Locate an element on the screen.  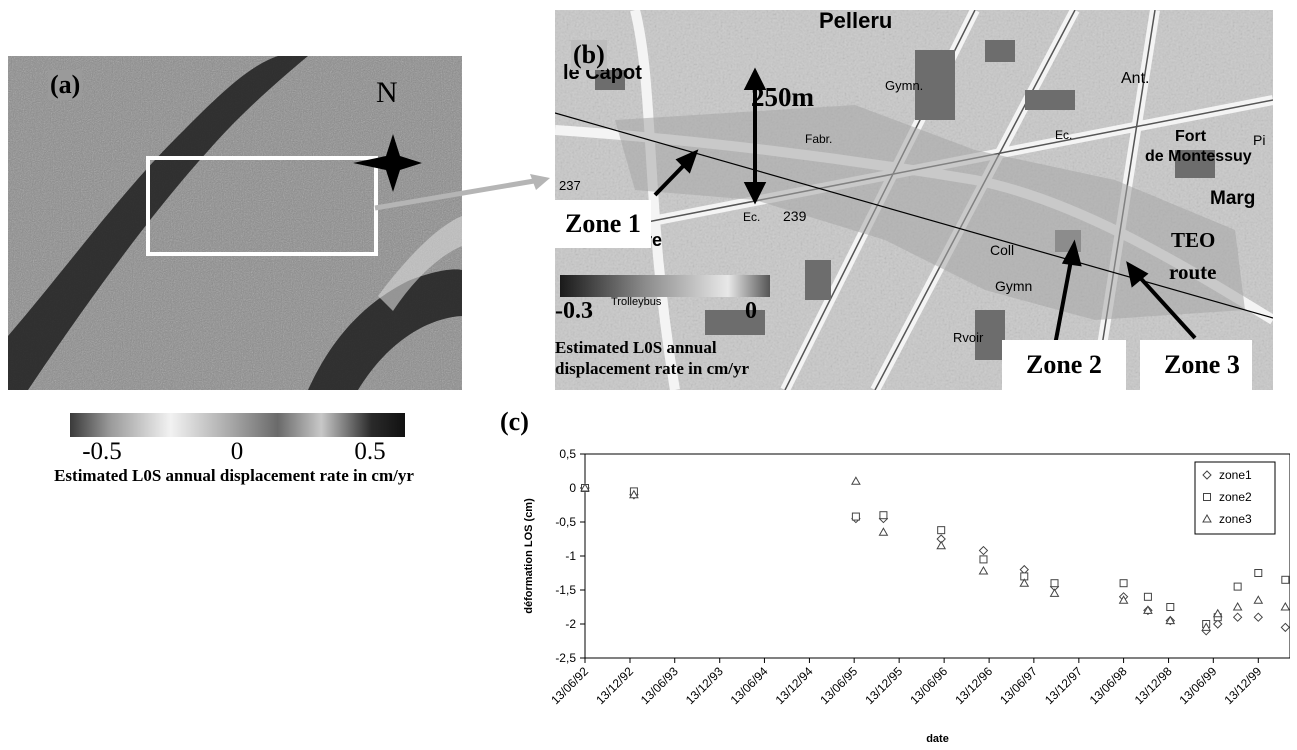
x-tick-label: 13/06/96 is located at coordinates (928, 685).